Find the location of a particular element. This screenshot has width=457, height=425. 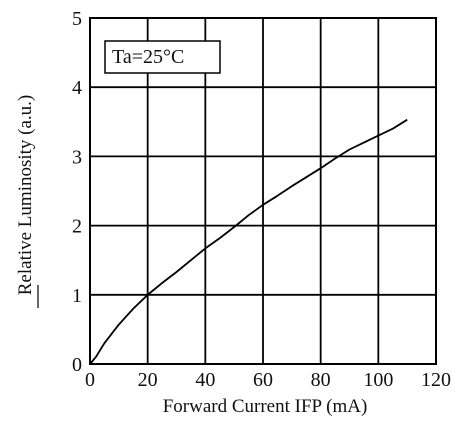

y-tick-label: 2 is located at coordinates (77, 227).